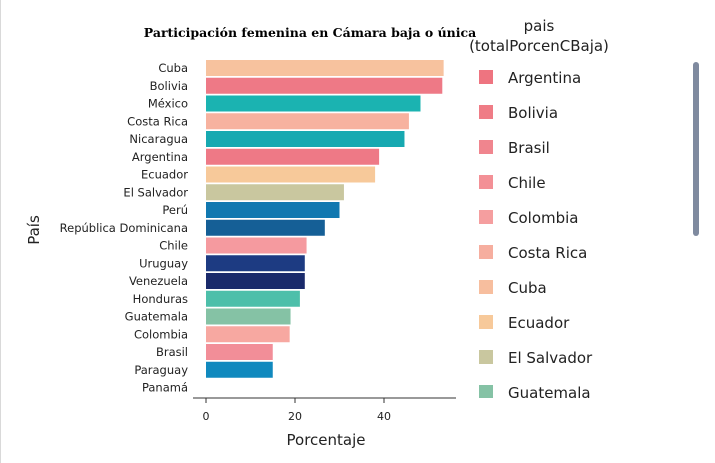 Image resolution: width=715 pixels, height=463 pixels. I want to click on bar-rep-blica-dominicana, so click(265, 227).